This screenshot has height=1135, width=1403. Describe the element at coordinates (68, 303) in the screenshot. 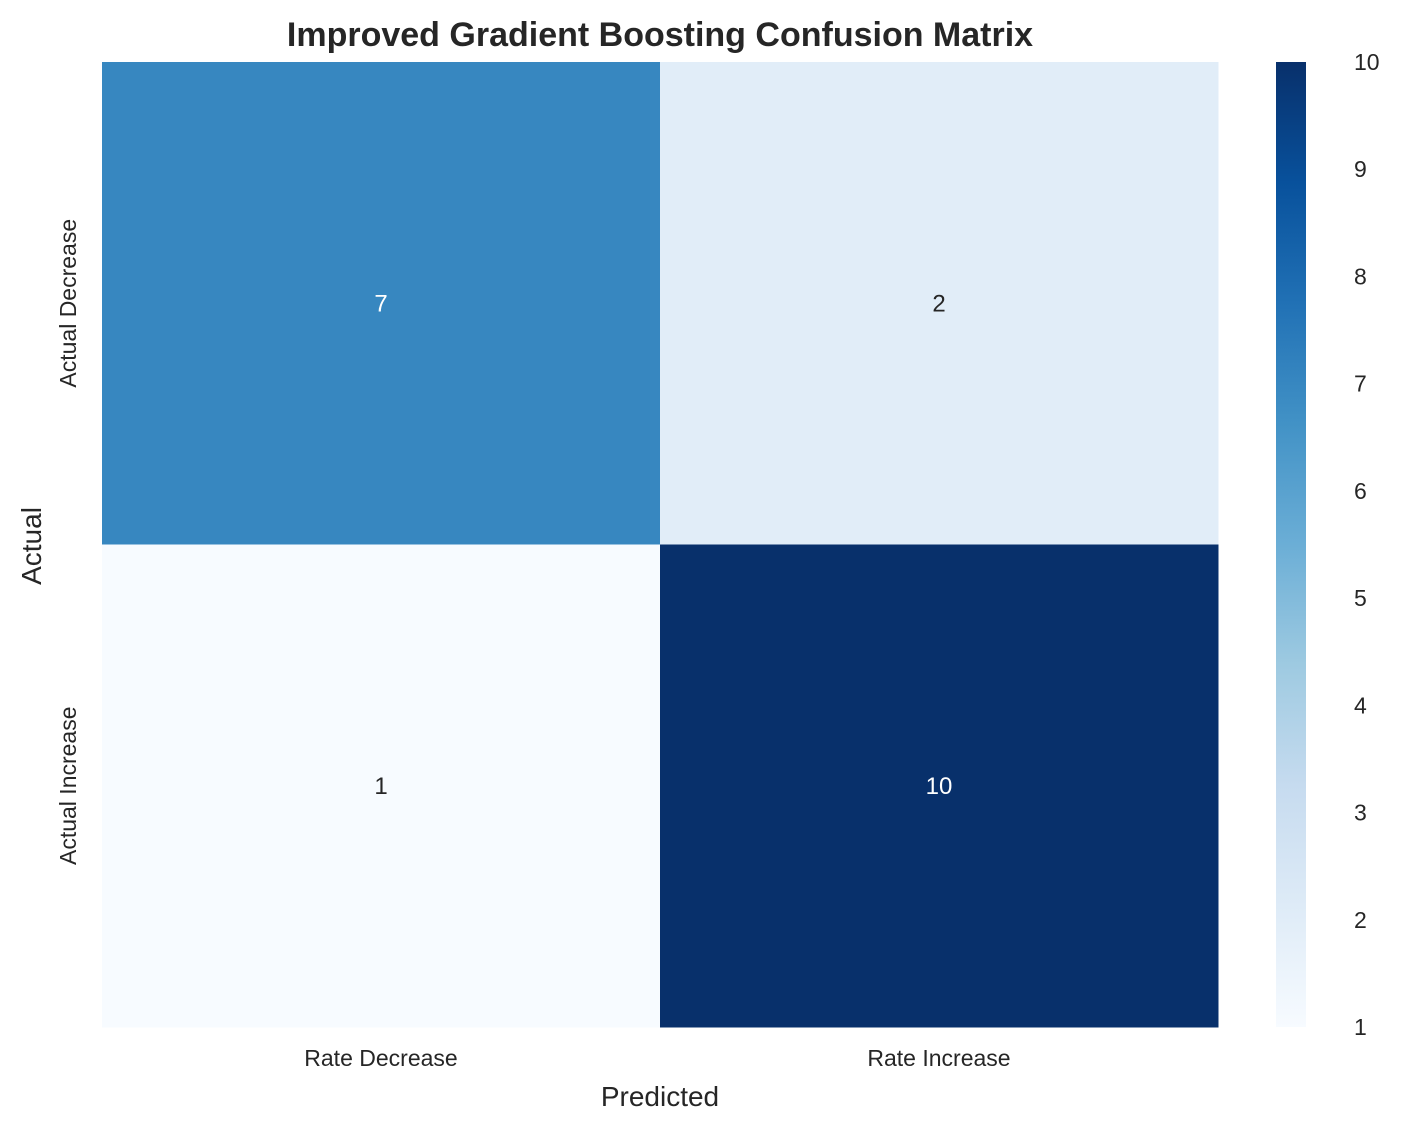

I see `y-tick-label: Actual Decrease` at that location.